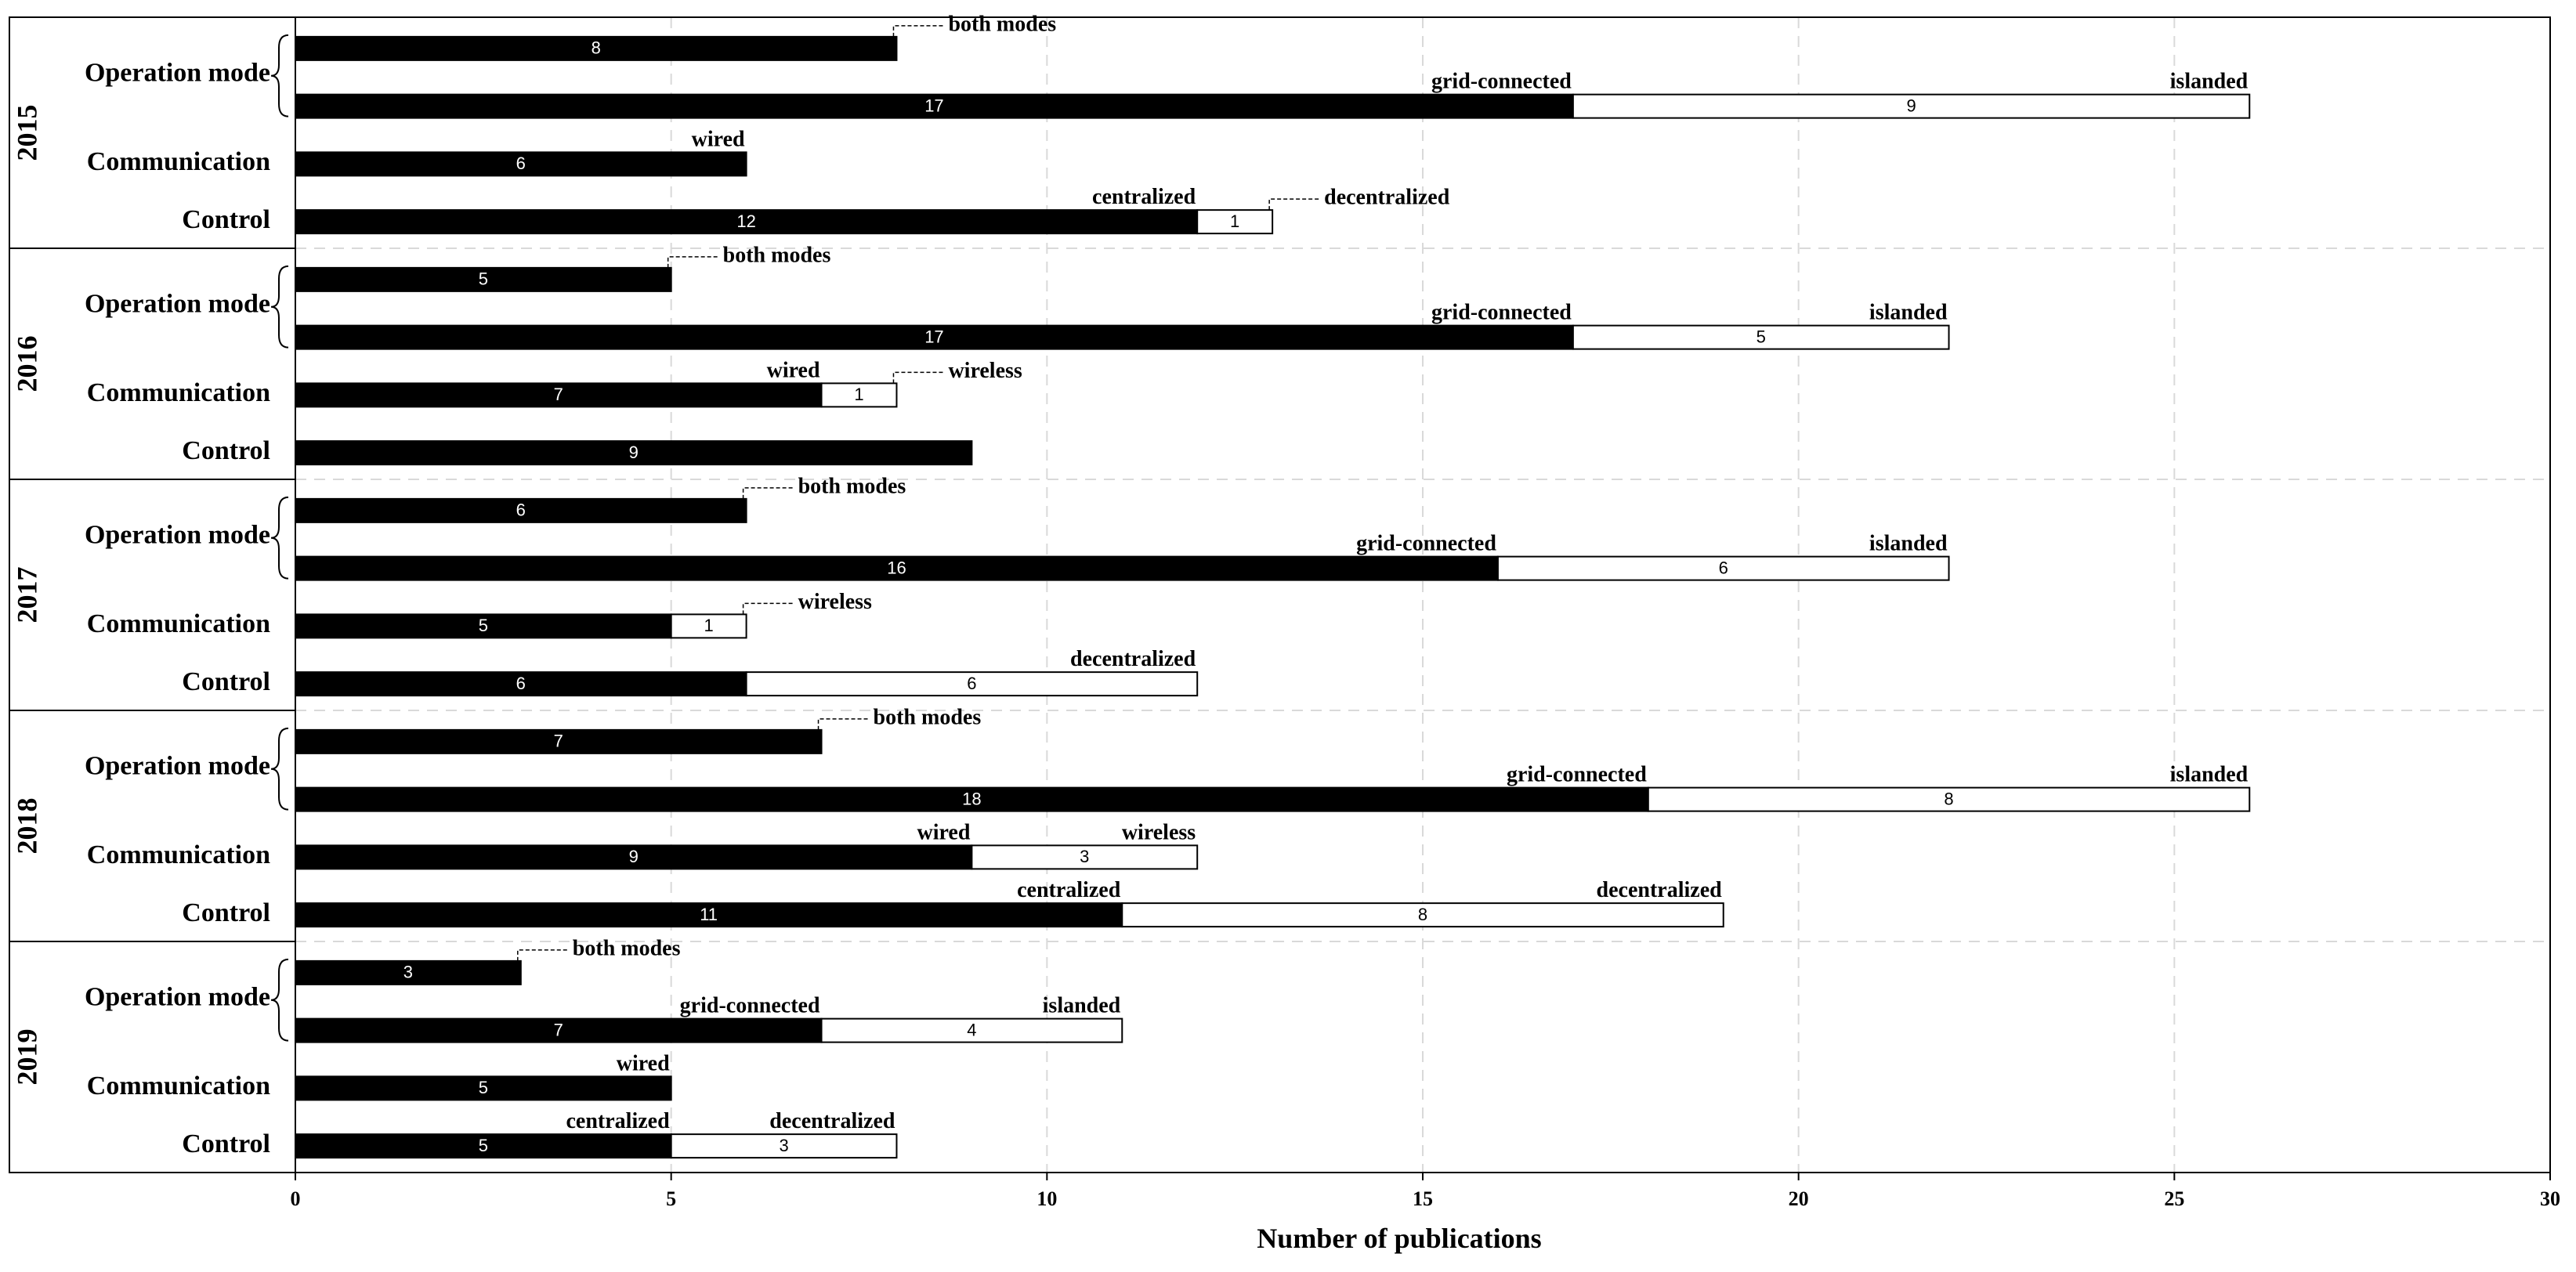 The width and height of the screenshot is (2576, 1272). What do you see at coordinates (934, 105) in the screenshot?
I see `data-label: 17` at bounding box center [934, 105].